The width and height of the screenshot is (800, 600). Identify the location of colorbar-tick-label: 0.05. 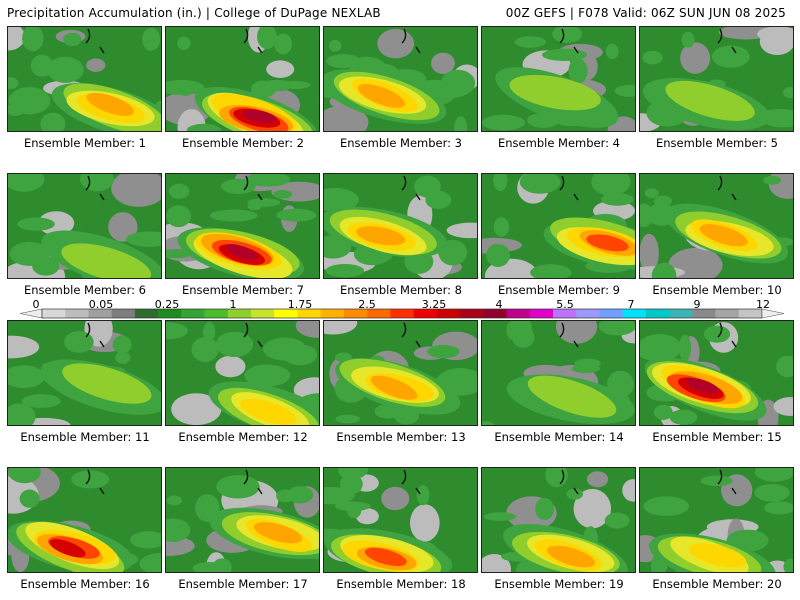
(101, 304).